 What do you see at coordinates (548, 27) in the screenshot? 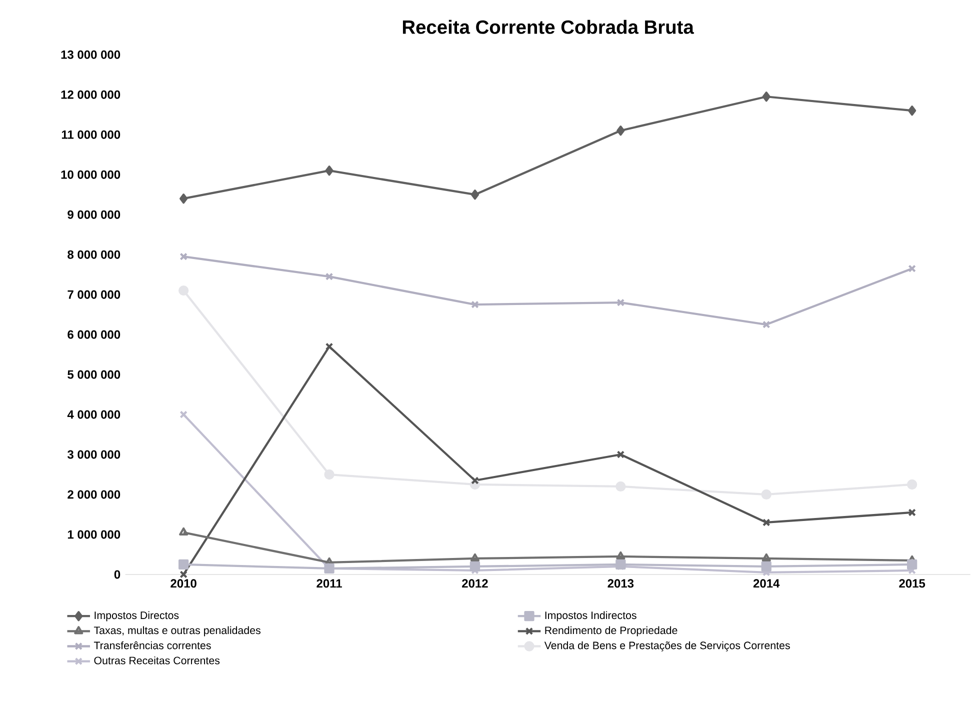
I see `chart-title: Receita Corrente Cobrada Bruta` at bounding box center [548, 27].